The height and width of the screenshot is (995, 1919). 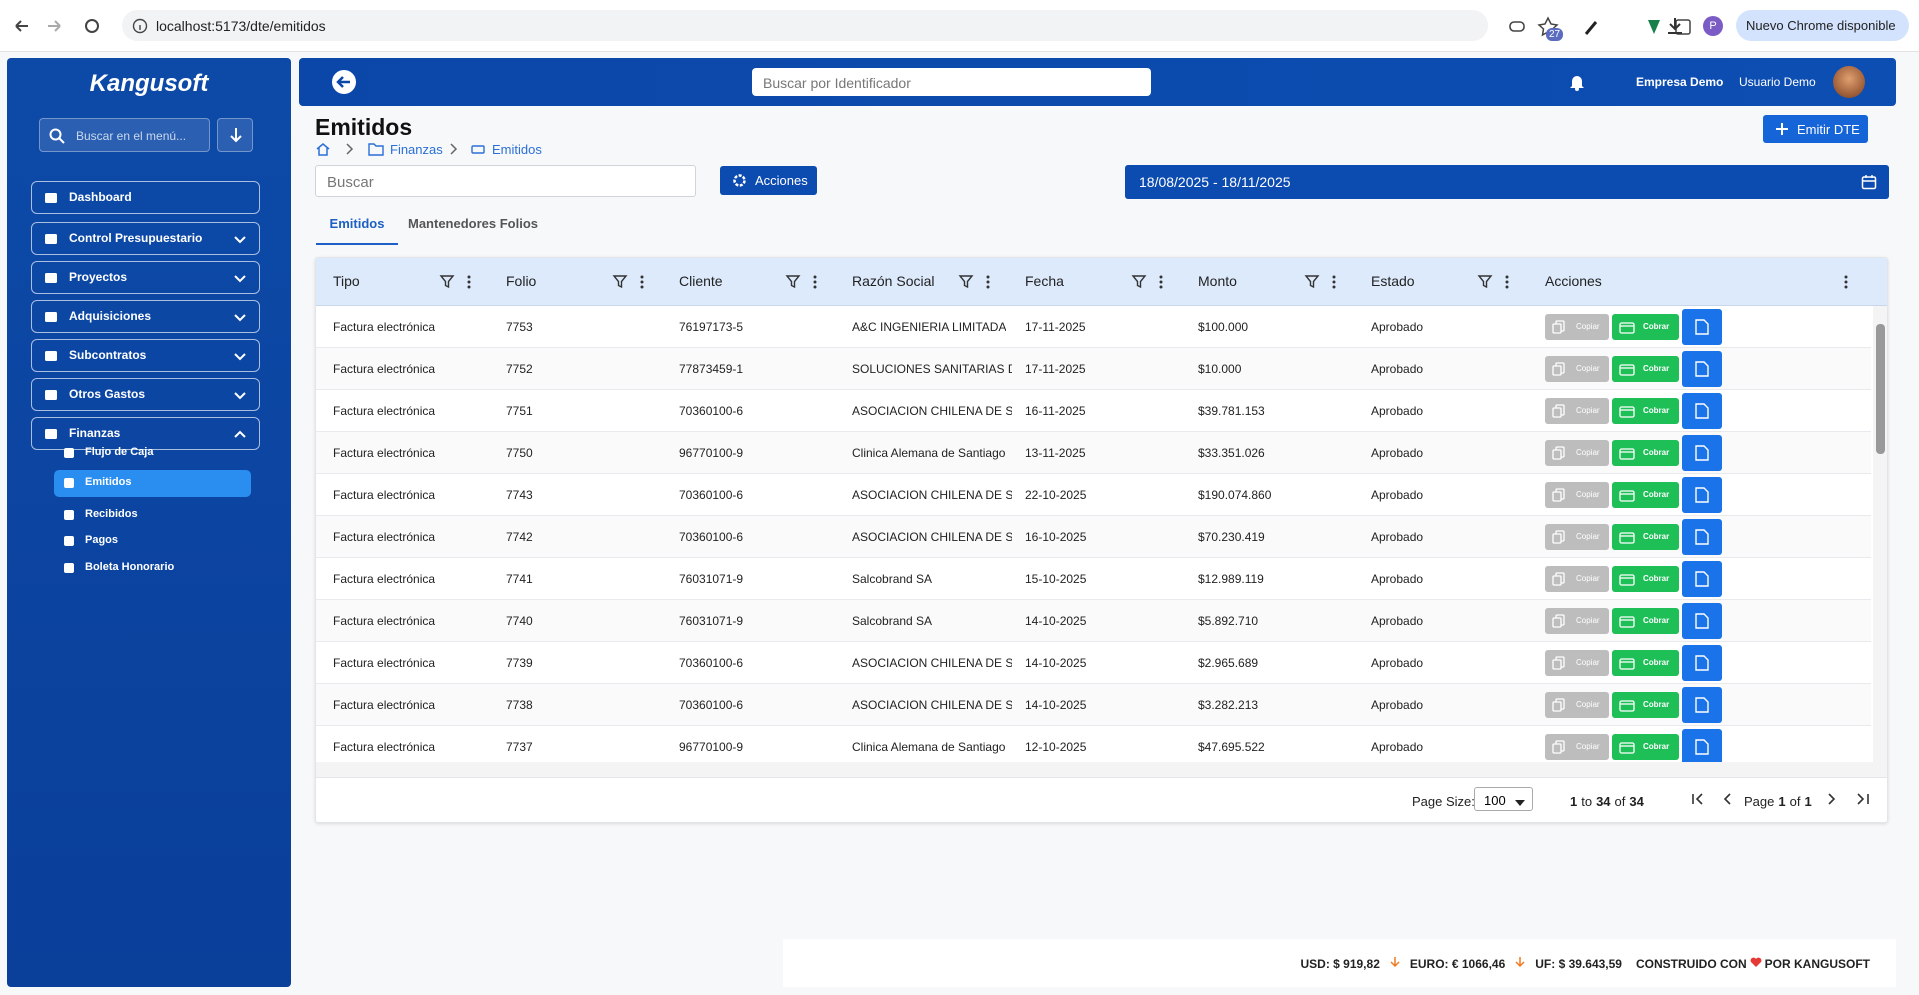 What do you see at coordinates (951, 82) in the screenshot?
I see `id-search: Buscar por Identificador` at bounding box center [951, 82].